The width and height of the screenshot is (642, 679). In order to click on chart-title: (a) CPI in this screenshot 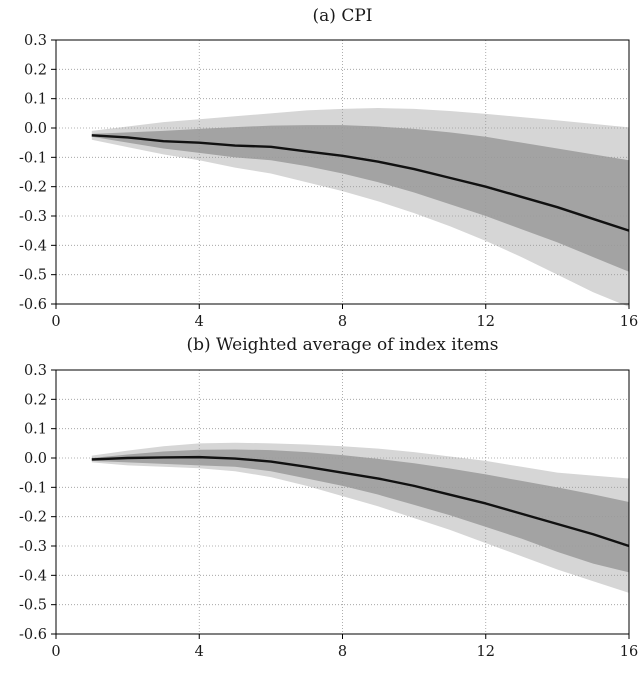, I will do `click(343, 16)`.